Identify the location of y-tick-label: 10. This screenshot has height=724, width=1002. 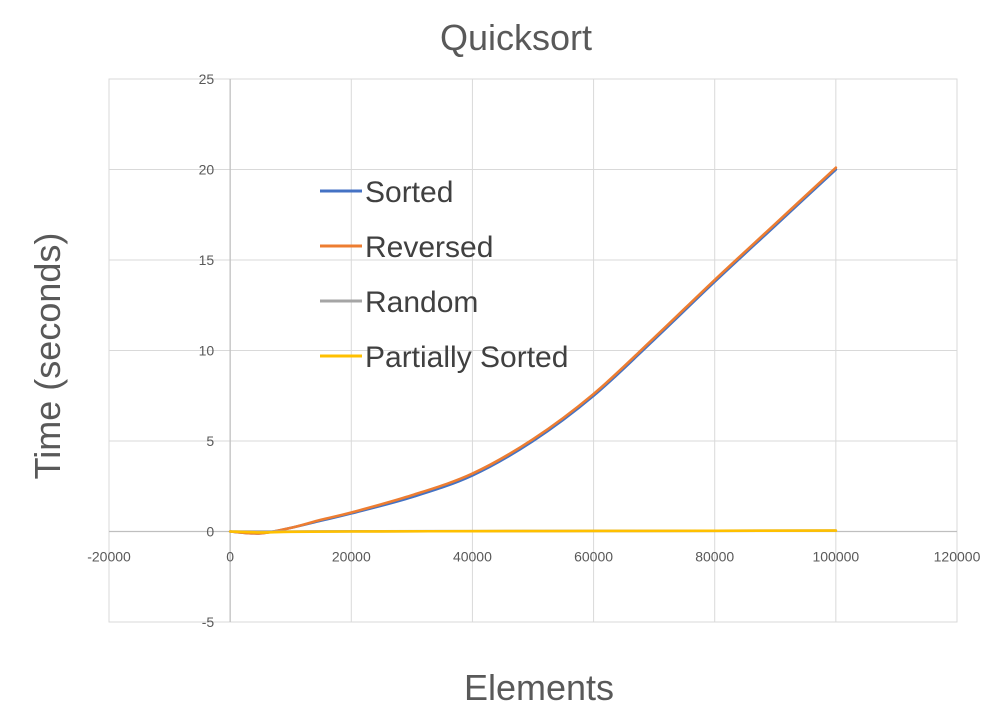
(207, 351).